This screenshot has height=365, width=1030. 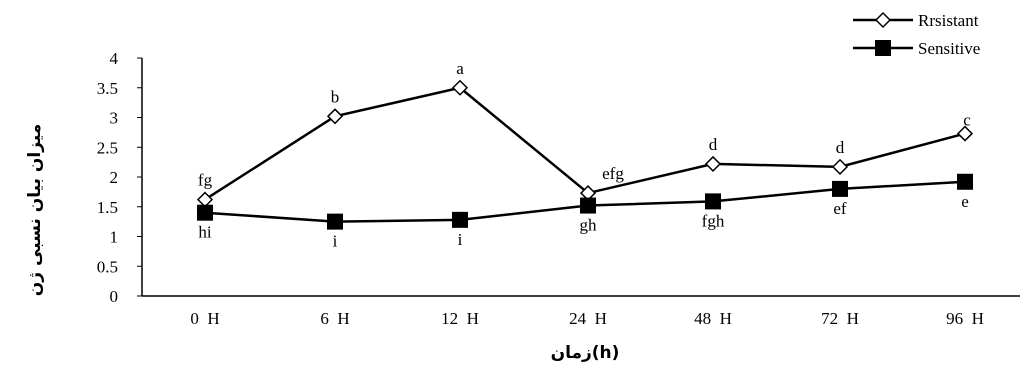 I want to click on y-axis-title: میزان بیان نسبی ژن, so click(x=35, y=210).